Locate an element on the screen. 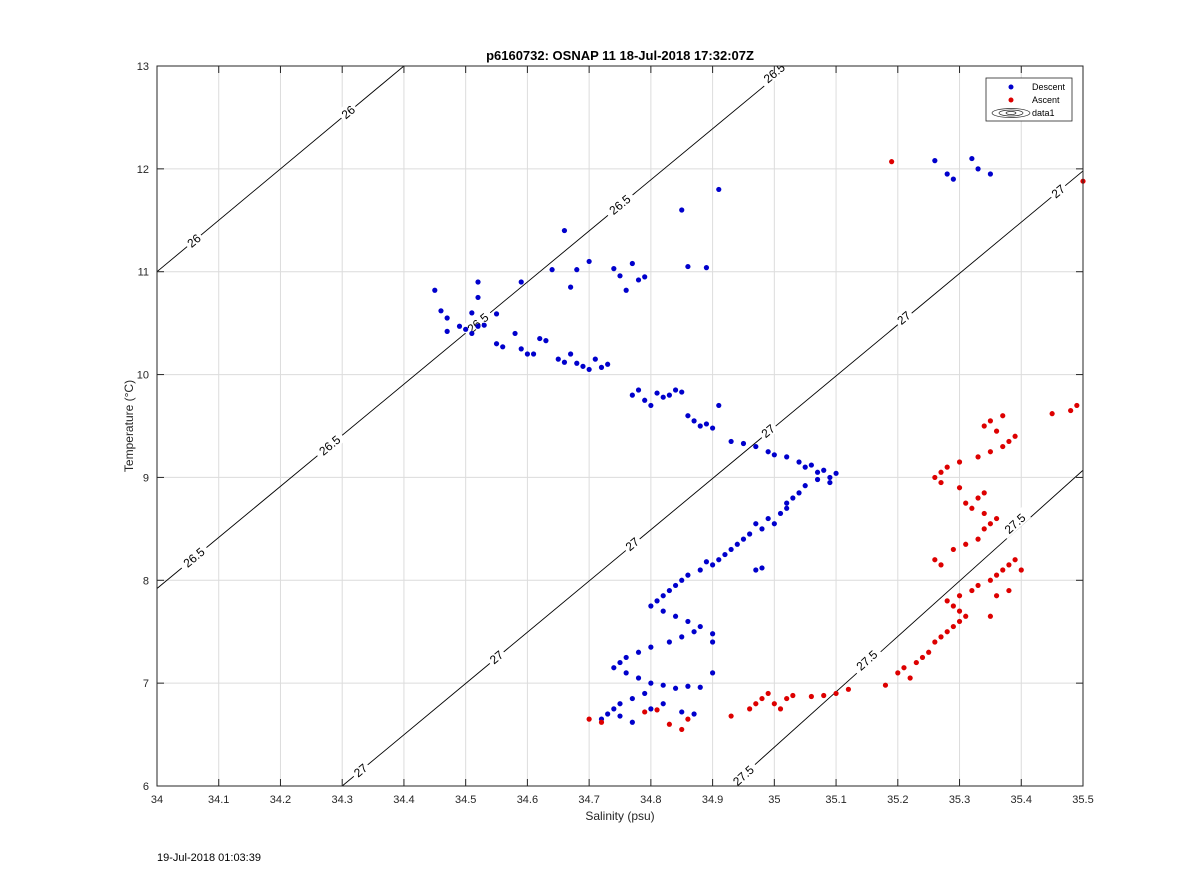  x-tick-label: 34.3 is located at coordinates (341, 800).